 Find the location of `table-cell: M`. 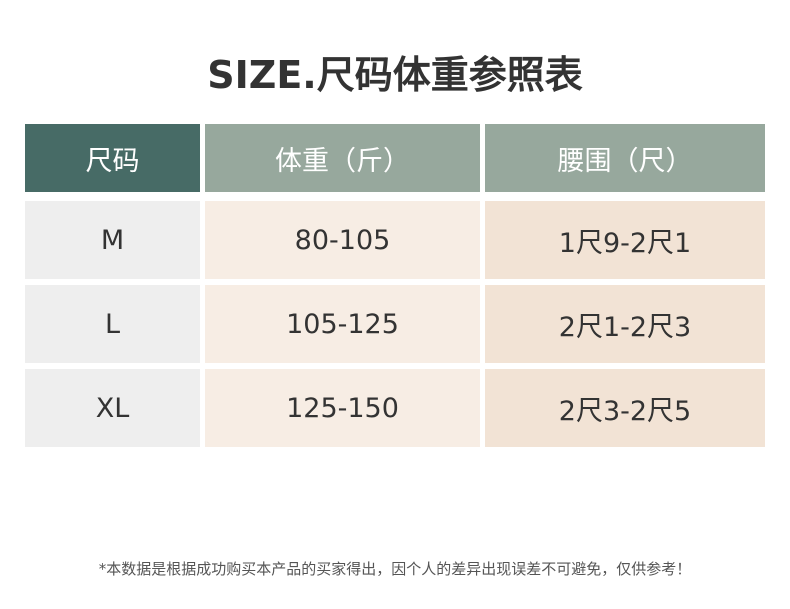

table-cell: M is located at coordinates (112, 240).